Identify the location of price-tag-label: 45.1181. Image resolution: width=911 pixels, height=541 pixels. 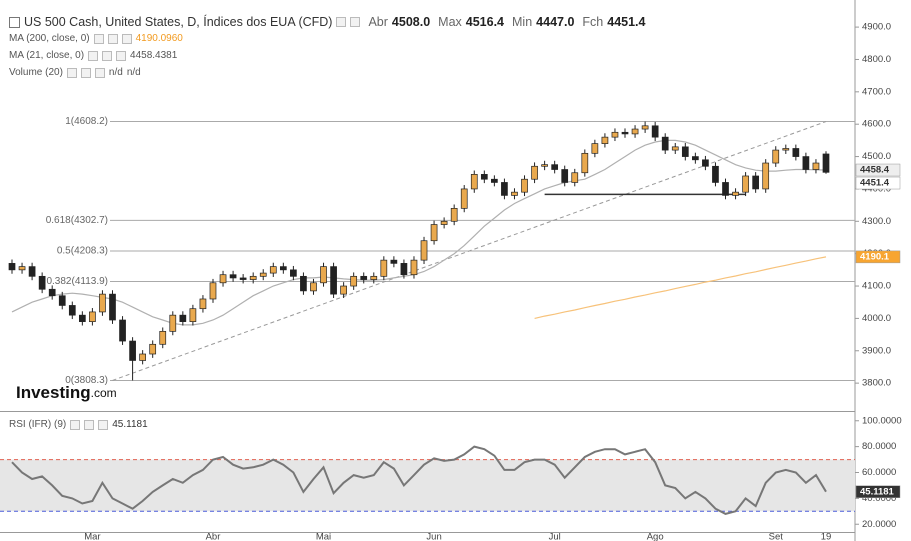
(877, 491).